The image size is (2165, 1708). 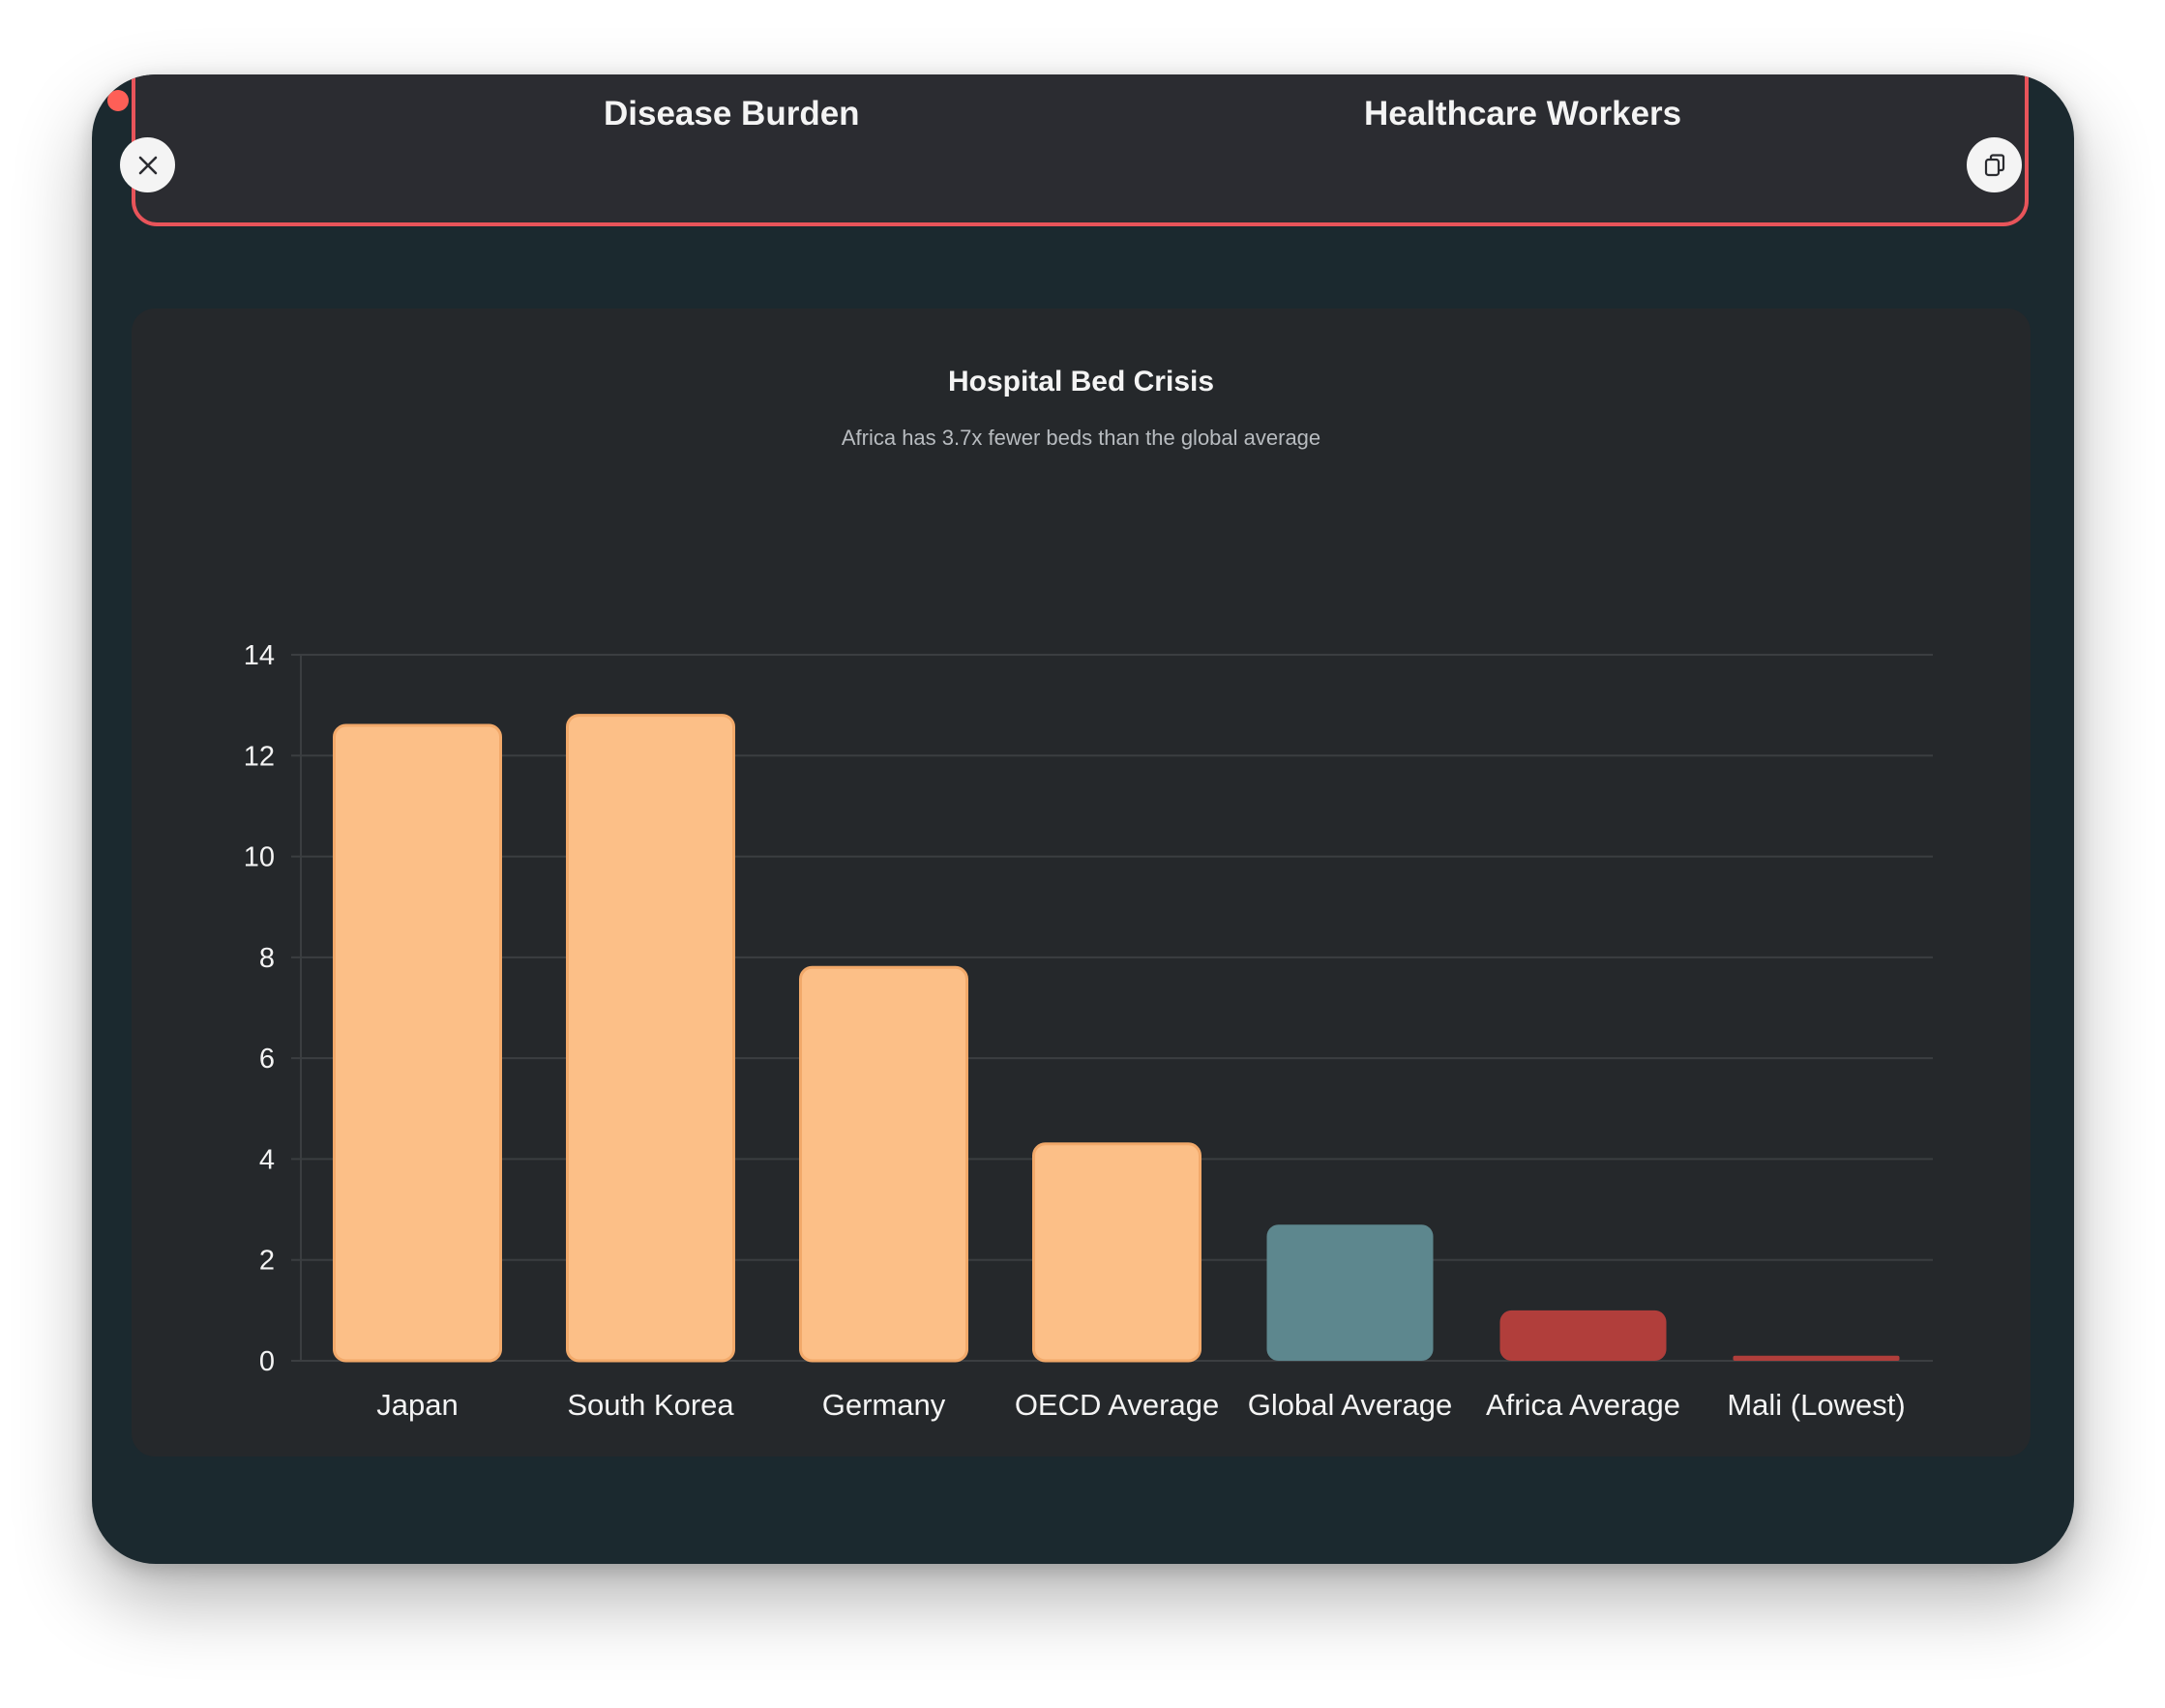 What do you see at coordinates (1350, 1292) in the screenshot?
I see `bar-global-average` at bounding box center [1350, 1292].